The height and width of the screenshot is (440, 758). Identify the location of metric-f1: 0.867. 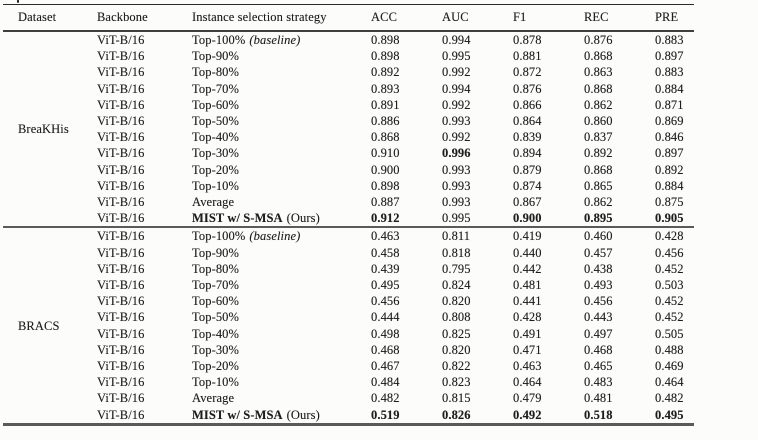
(527, 202).